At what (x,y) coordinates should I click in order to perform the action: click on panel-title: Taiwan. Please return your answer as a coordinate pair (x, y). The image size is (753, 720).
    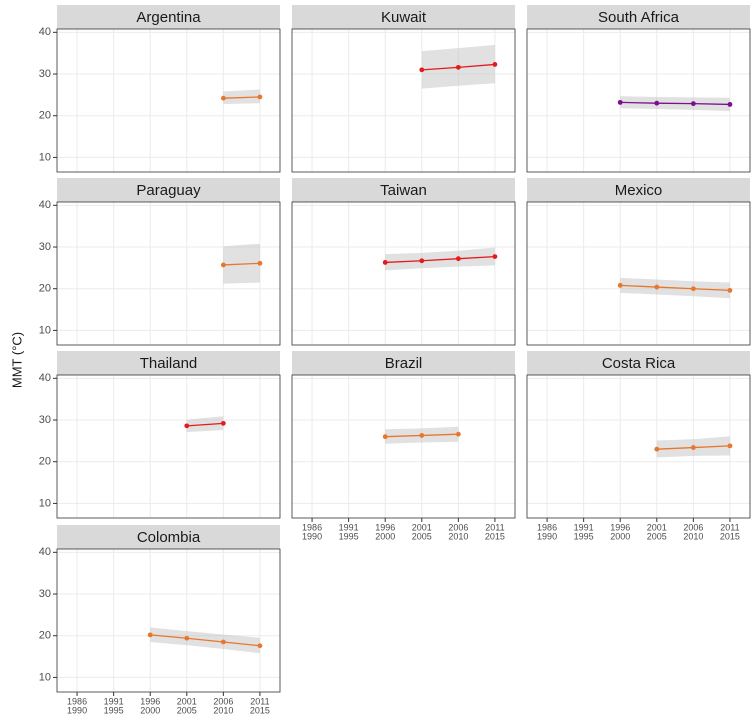
    Looking at the image, I should click on (403, 190).